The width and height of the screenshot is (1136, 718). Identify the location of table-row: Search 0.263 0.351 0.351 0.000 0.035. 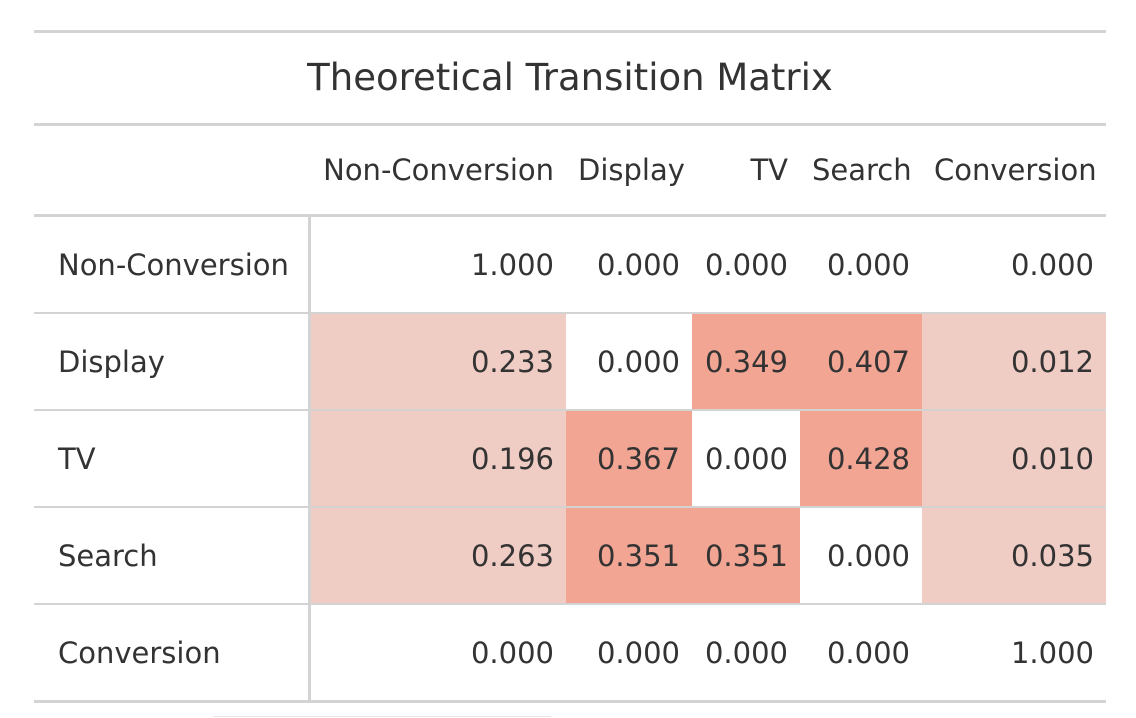
(570, 556).